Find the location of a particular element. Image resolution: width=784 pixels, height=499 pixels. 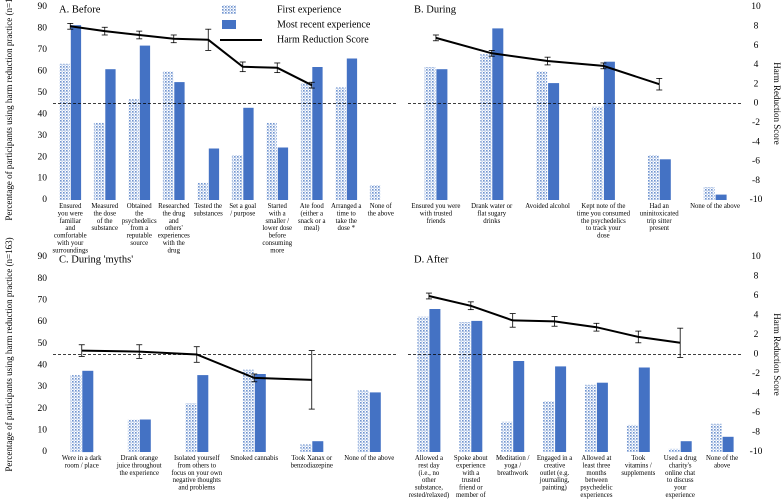

legend-label-first-experience: First experience is located at coordinates (309, 9).